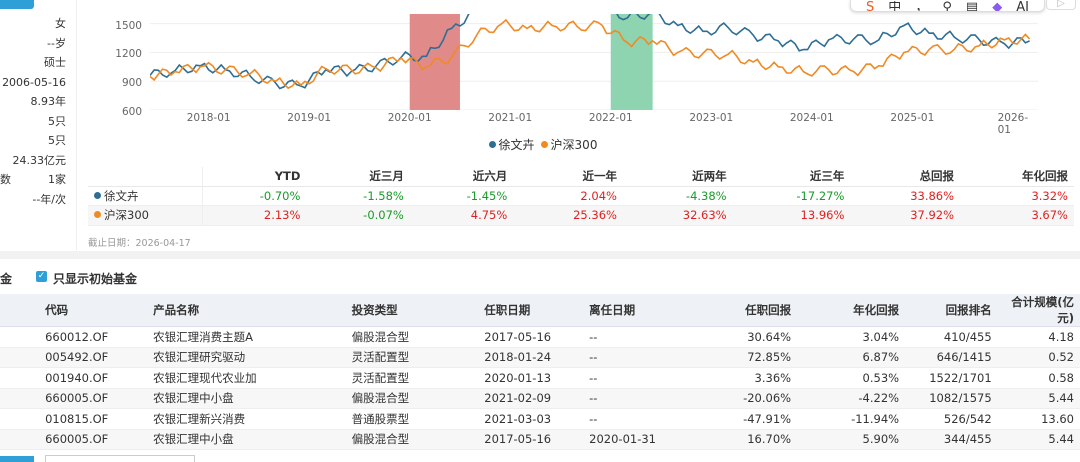 This screenshot has width=1080, height=462. What do you see at coordinates (997, 6) in the screenshot?
I see `skin-icon: ◆` at bounding box center [997, 6].